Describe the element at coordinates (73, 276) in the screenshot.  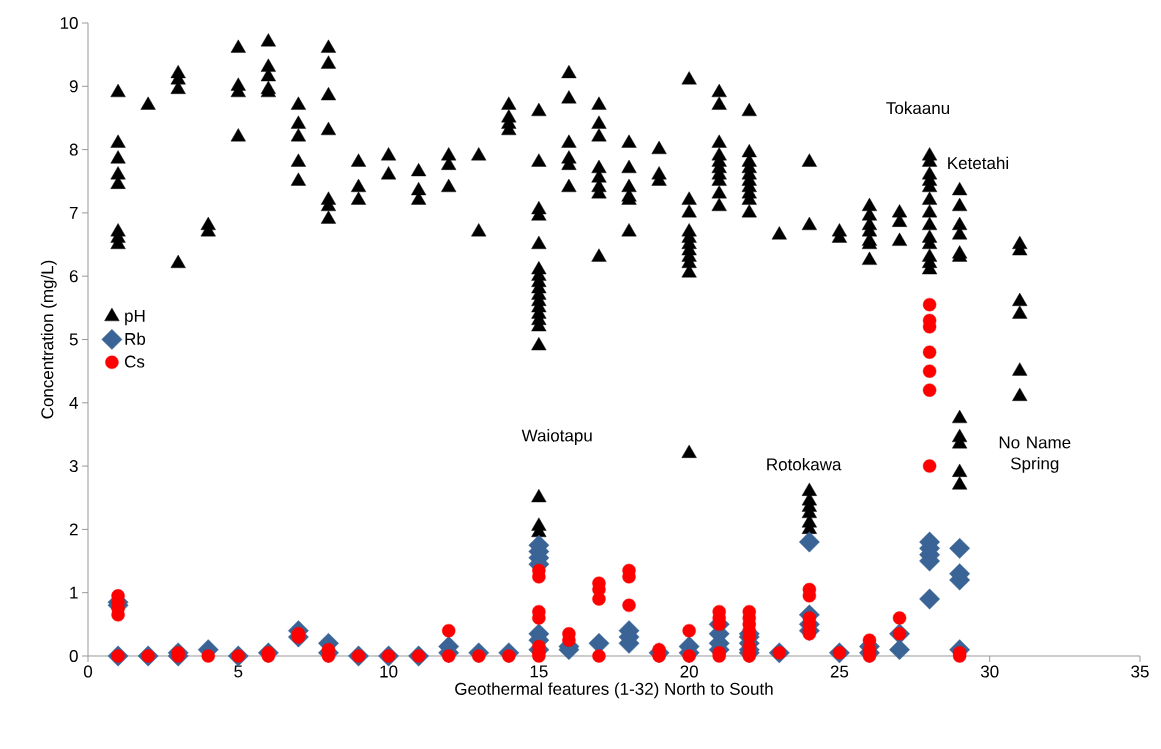
I see `y-tick-label: 6` at that location.